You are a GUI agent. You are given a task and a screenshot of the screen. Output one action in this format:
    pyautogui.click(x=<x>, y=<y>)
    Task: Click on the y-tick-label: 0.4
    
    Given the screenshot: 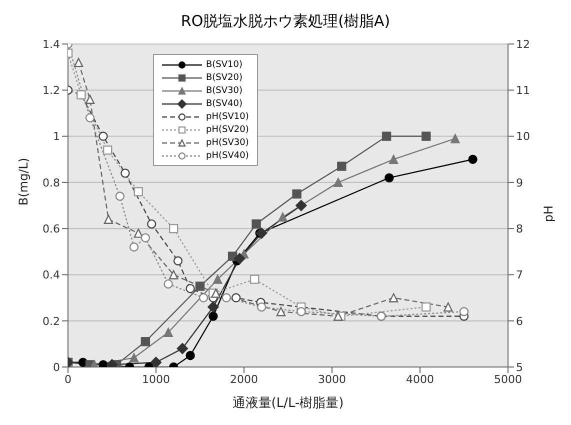 What is the action you would take?
    pyautogui.click(x=51, y=275)
    